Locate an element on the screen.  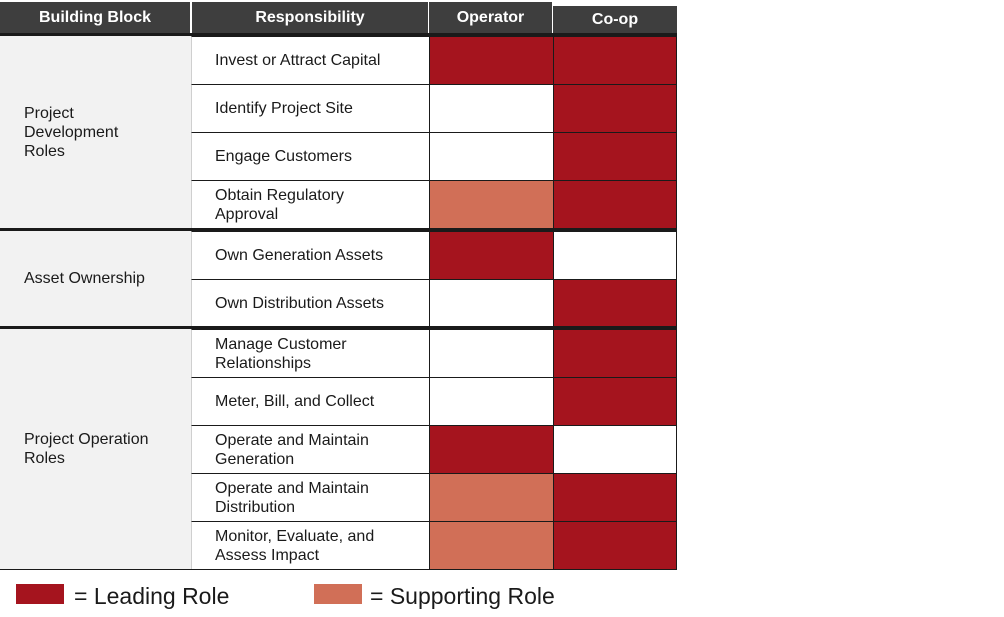
table-row: Monitor, Evaluate, and Assess Impact is located at coordinates (434, 545).